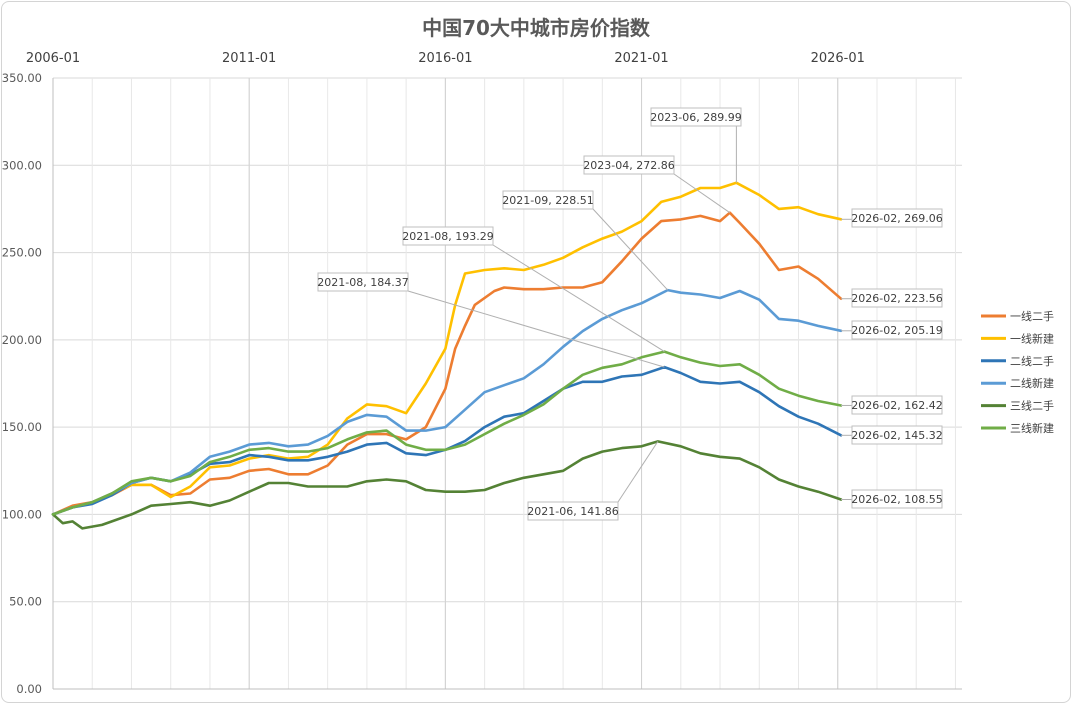  I want to click on legend-label: 三线新建, so click(1032, 428).